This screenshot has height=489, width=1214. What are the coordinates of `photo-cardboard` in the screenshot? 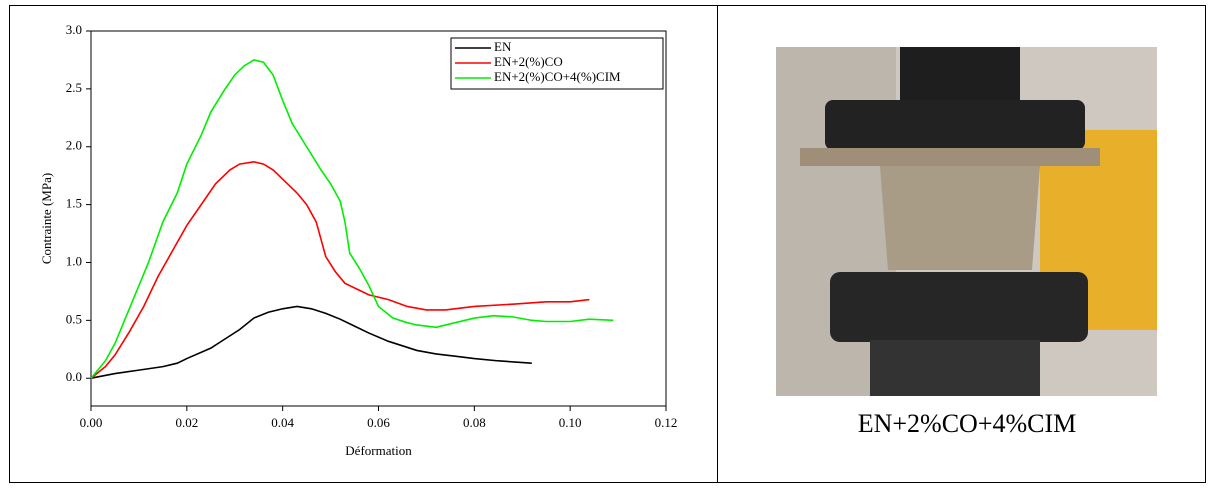 It's located at (950, 157).